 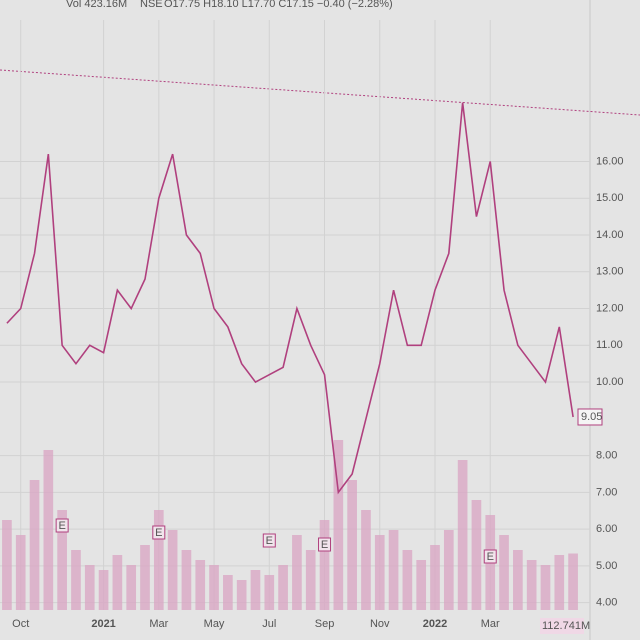 What do you see at coordinates (610, 235) in the screenshot?
I see `y-tick-label: 14.00` at bounding box center [610, 235].